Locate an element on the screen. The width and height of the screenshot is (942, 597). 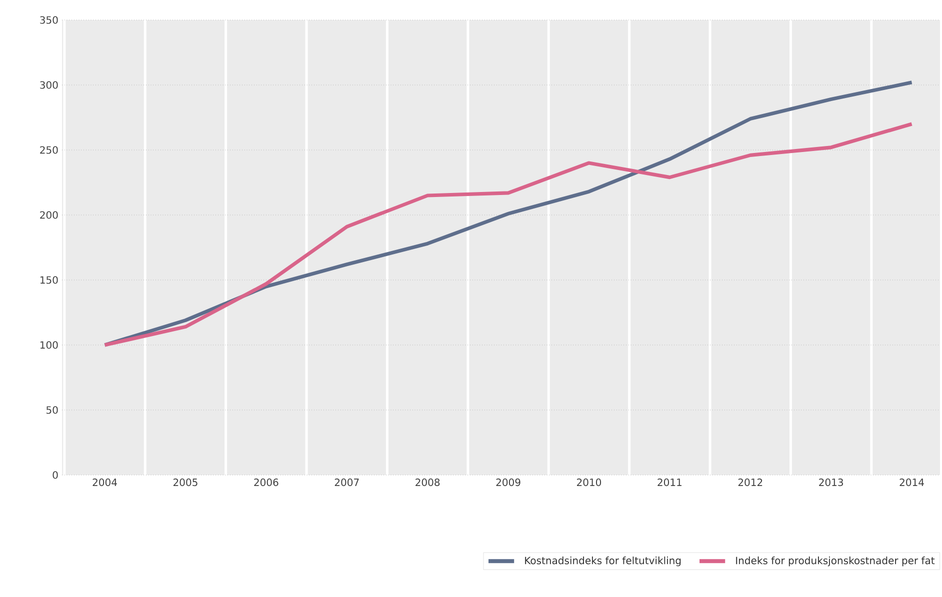
y-tick-label: 50 is located at coordinates (52, 410).